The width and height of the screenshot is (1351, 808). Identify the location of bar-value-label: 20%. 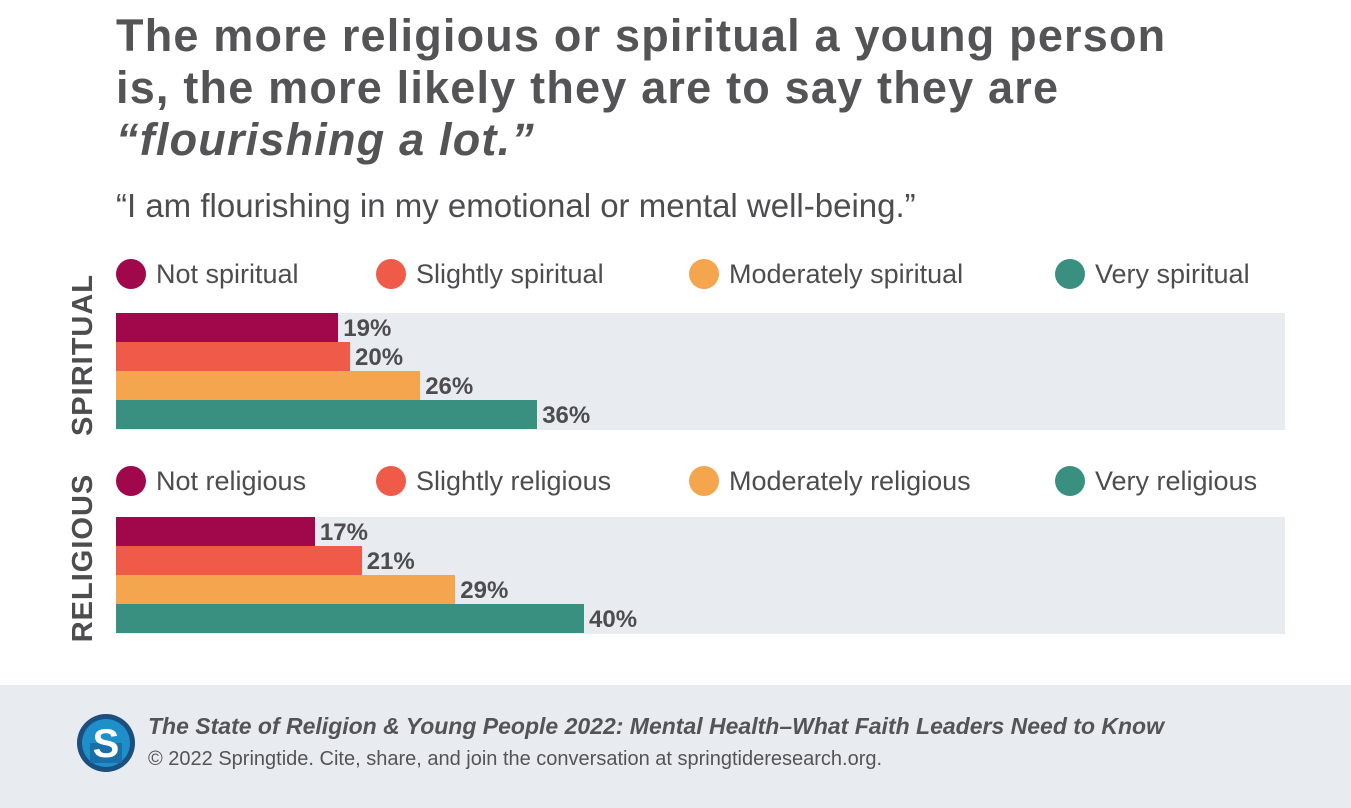
(379, 357).